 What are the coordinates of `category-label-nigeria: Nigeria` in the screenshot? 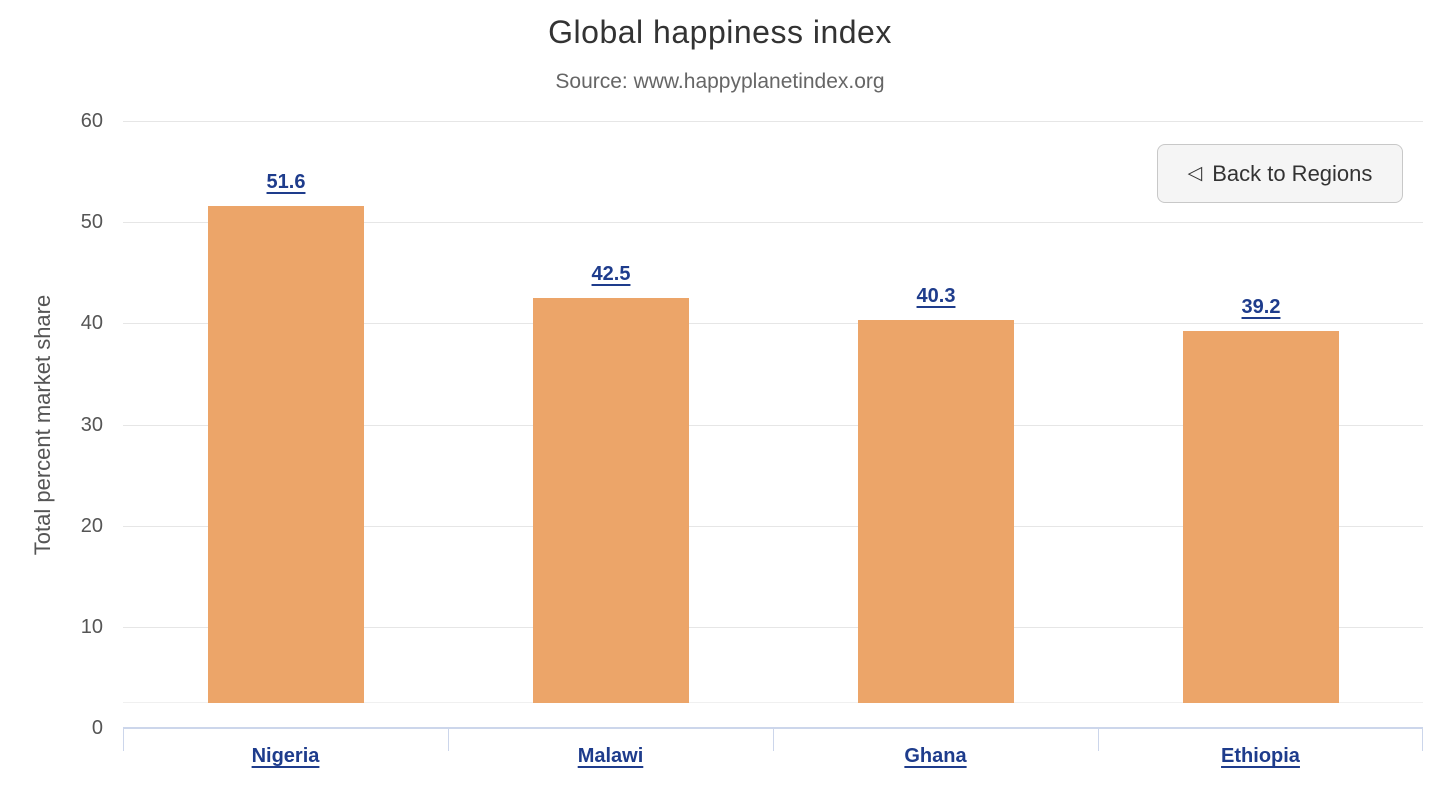 It's located at (285, 756).